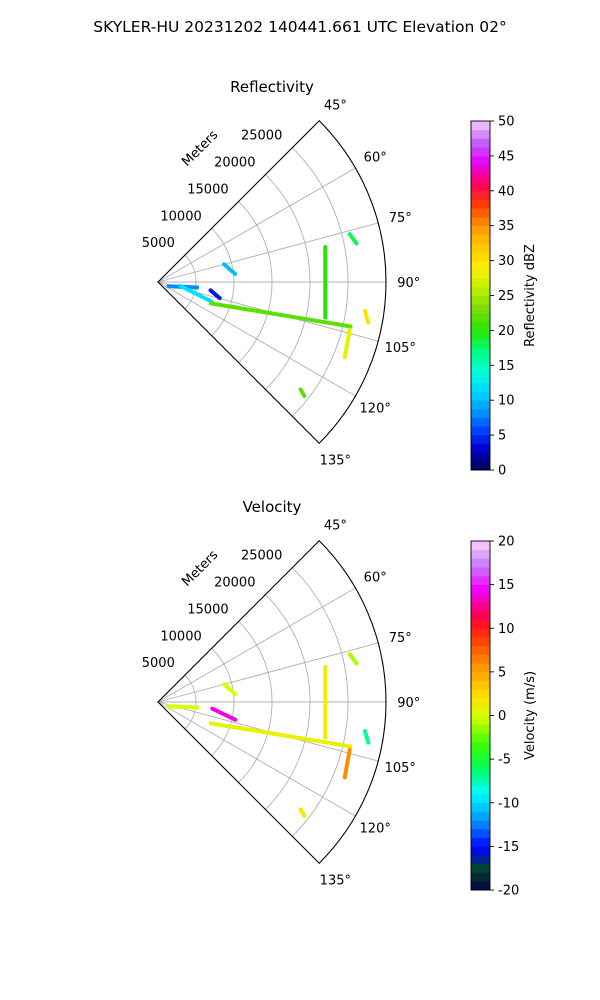 This screenshot has height=1000, width=600. I want to click on angle-tick-label: 45°, so click(335, 526).